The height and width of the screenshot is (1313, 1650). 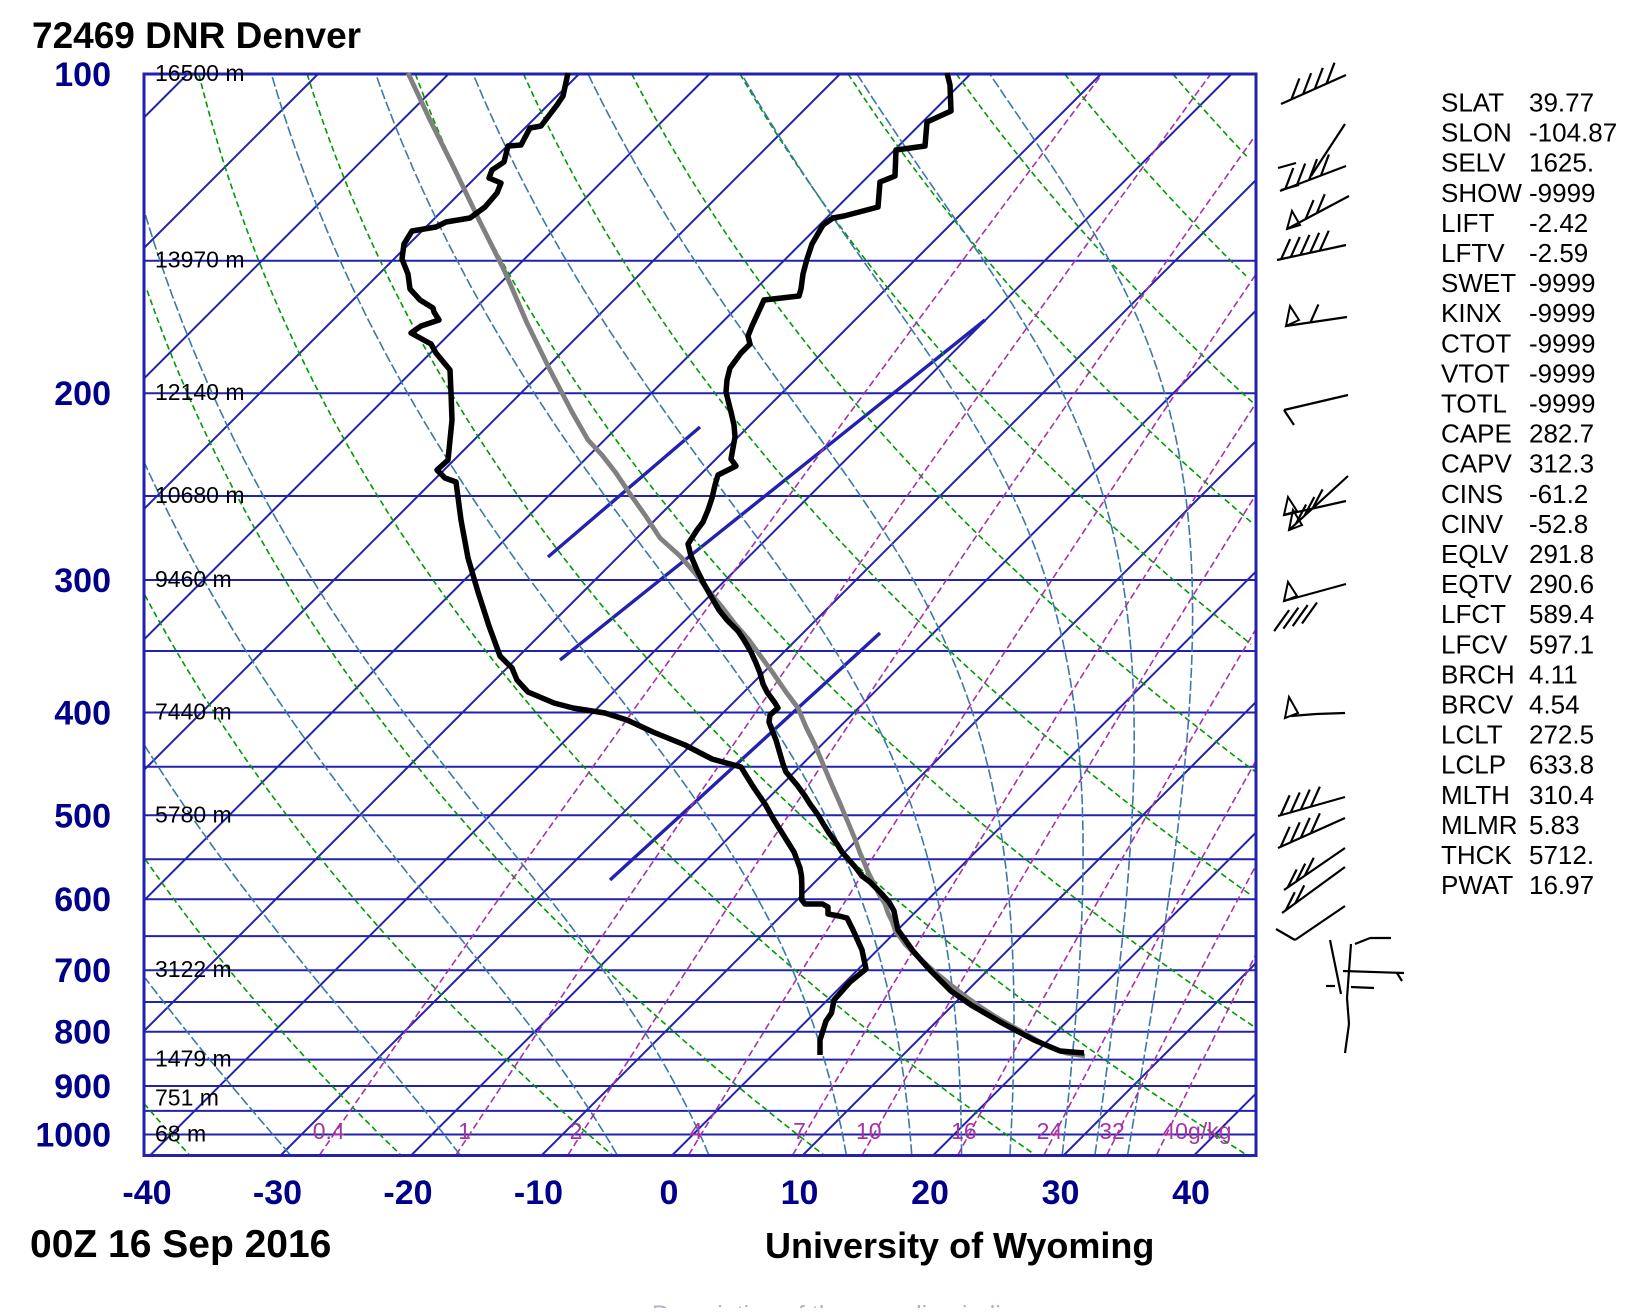 What do you see at coordinates (1473, 163) in the screenshot?
I see `svg-text: SELV` at bounding box center [1473, 163].